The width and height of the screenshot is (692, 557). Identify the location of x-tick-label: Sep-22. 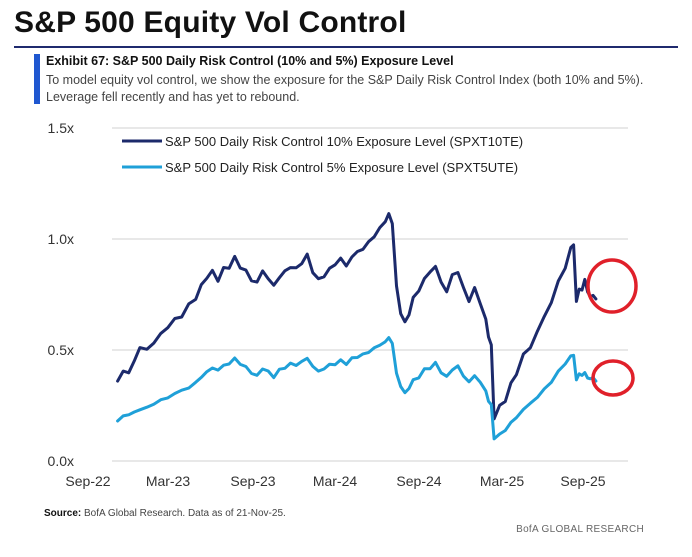
(87, 481).